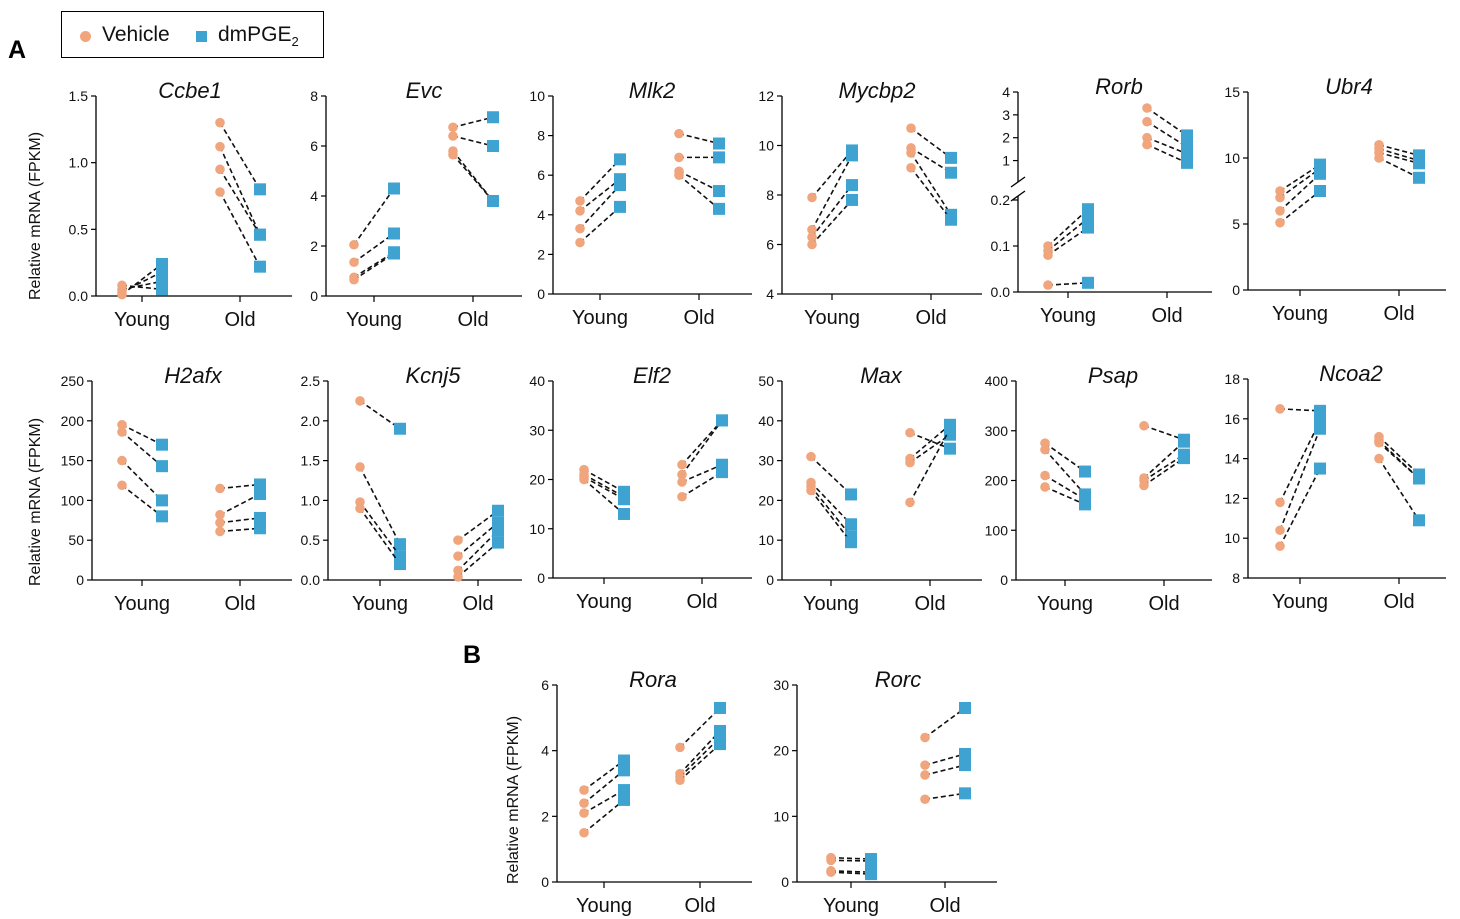  Describe the element at coordinates (1351, 373) in the screenshot. I see `chart-title: Ncoa2` at that location.